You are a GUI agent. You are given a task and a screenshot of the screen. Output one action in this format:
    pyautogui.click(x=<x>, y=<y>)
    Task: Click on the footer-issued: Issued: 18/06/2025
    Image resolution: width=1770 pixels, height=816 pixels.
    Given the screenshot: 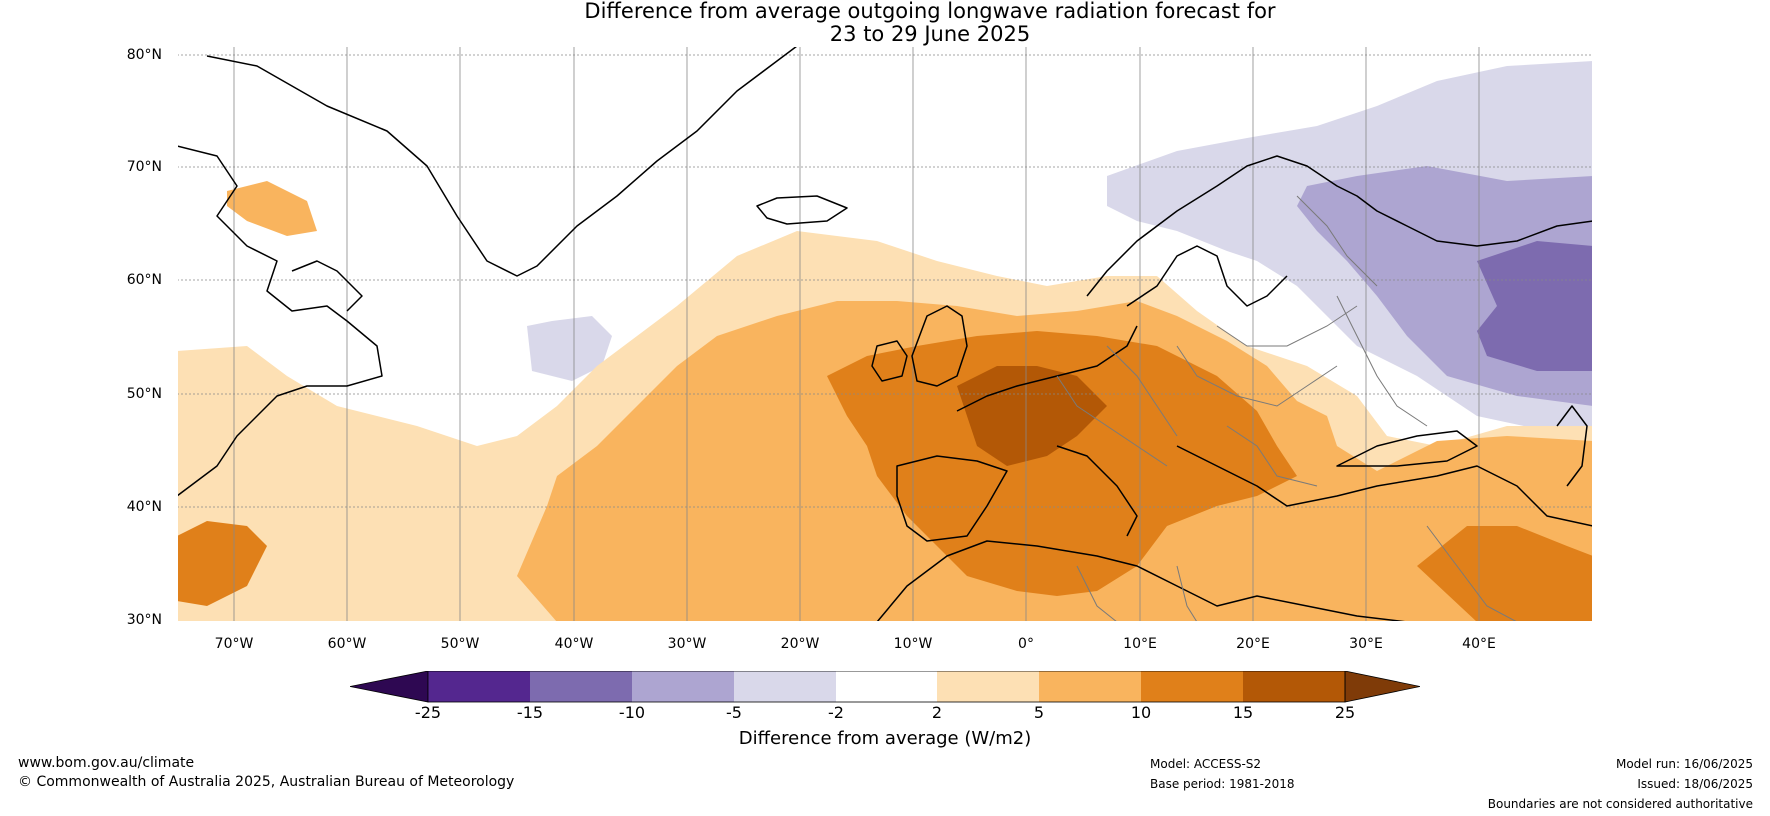 What is the action you would take?
    pyautogui.click(x=1695, y=784)
    